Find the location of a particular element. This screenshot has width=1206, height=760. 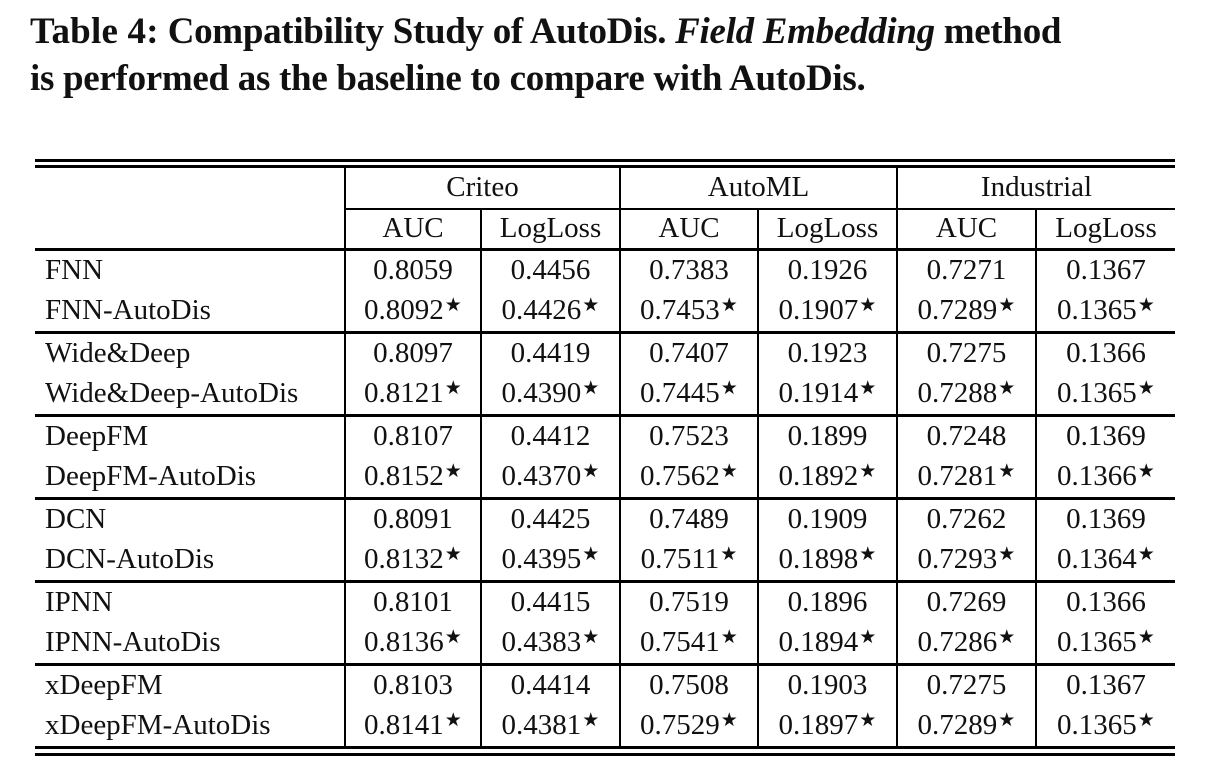

value-cell: 0.8097 is located at coordinates (412, 353).